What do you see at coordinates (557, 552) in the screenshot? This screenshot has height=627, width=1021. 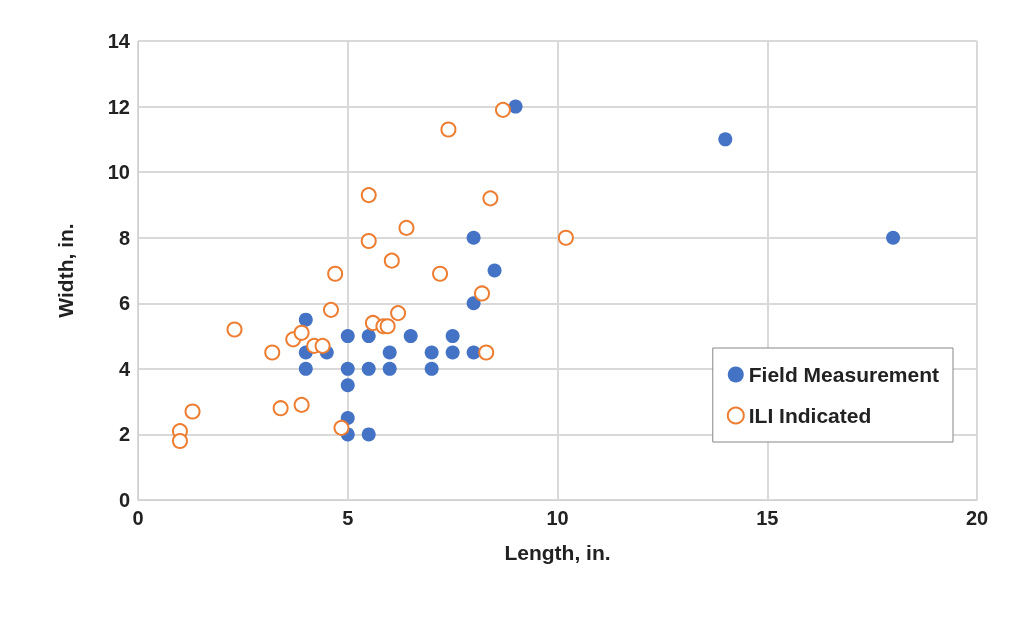 I see `x-axis-title: Length, in.` at bounding box center [557, 552].